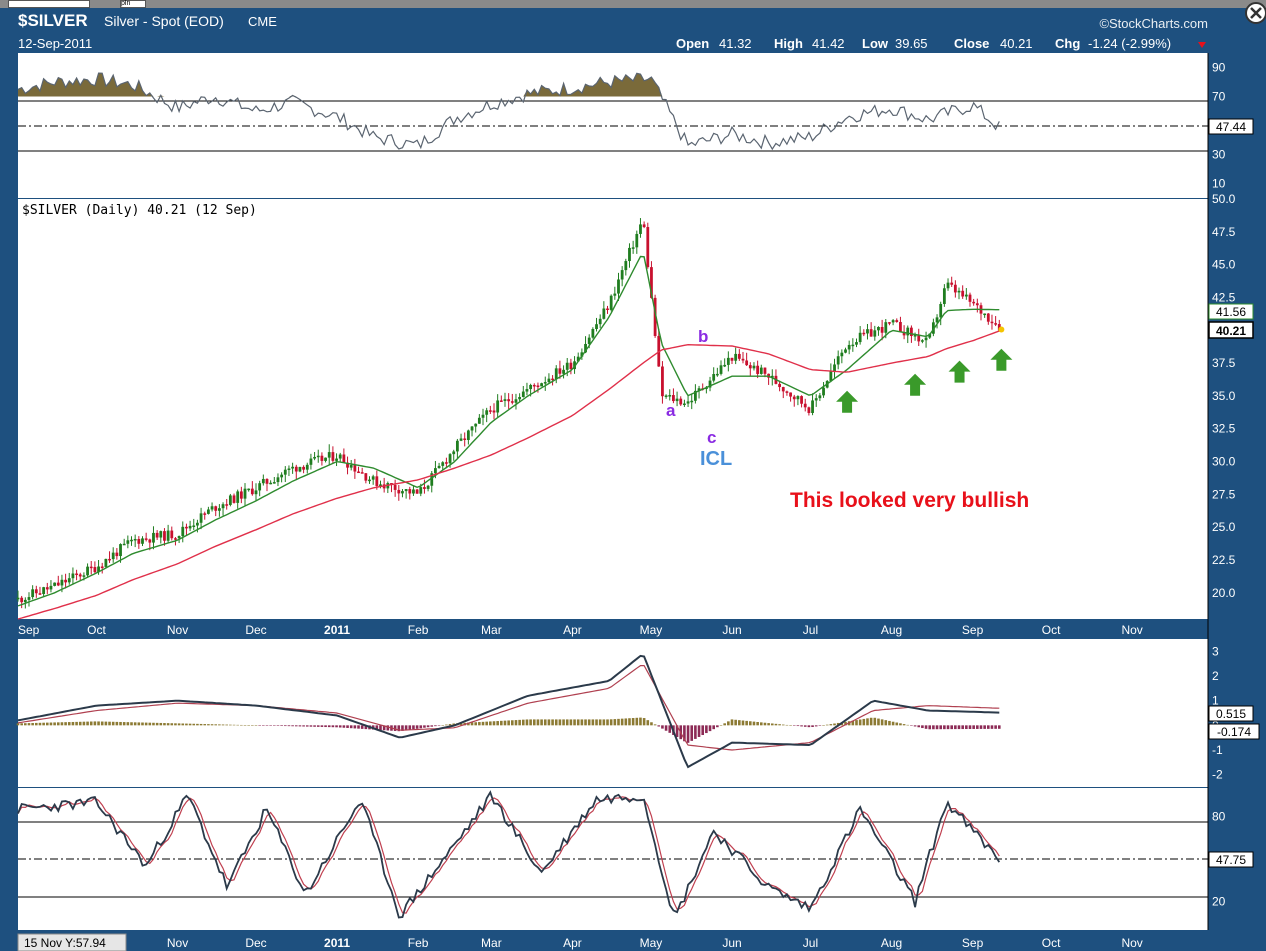 Image resolution: width=1266 pixels, height=951 pixels. I want to click on exchange-label: CME, so click(262, 21).